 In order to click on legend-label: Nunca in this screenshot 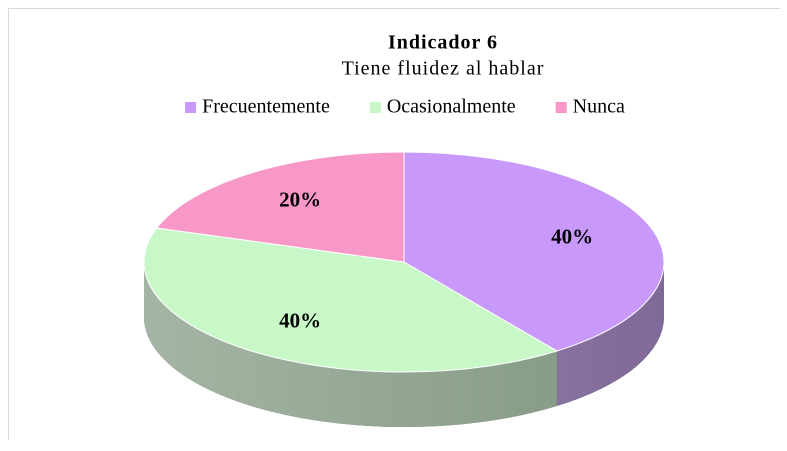, I will do `click(599, 107)`.